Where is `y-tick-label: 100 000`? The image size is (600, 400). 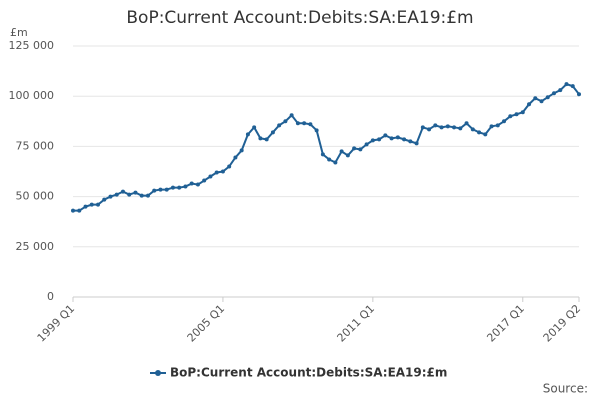 y-tick-label: 100 000 is located at coordinates (32, 95).